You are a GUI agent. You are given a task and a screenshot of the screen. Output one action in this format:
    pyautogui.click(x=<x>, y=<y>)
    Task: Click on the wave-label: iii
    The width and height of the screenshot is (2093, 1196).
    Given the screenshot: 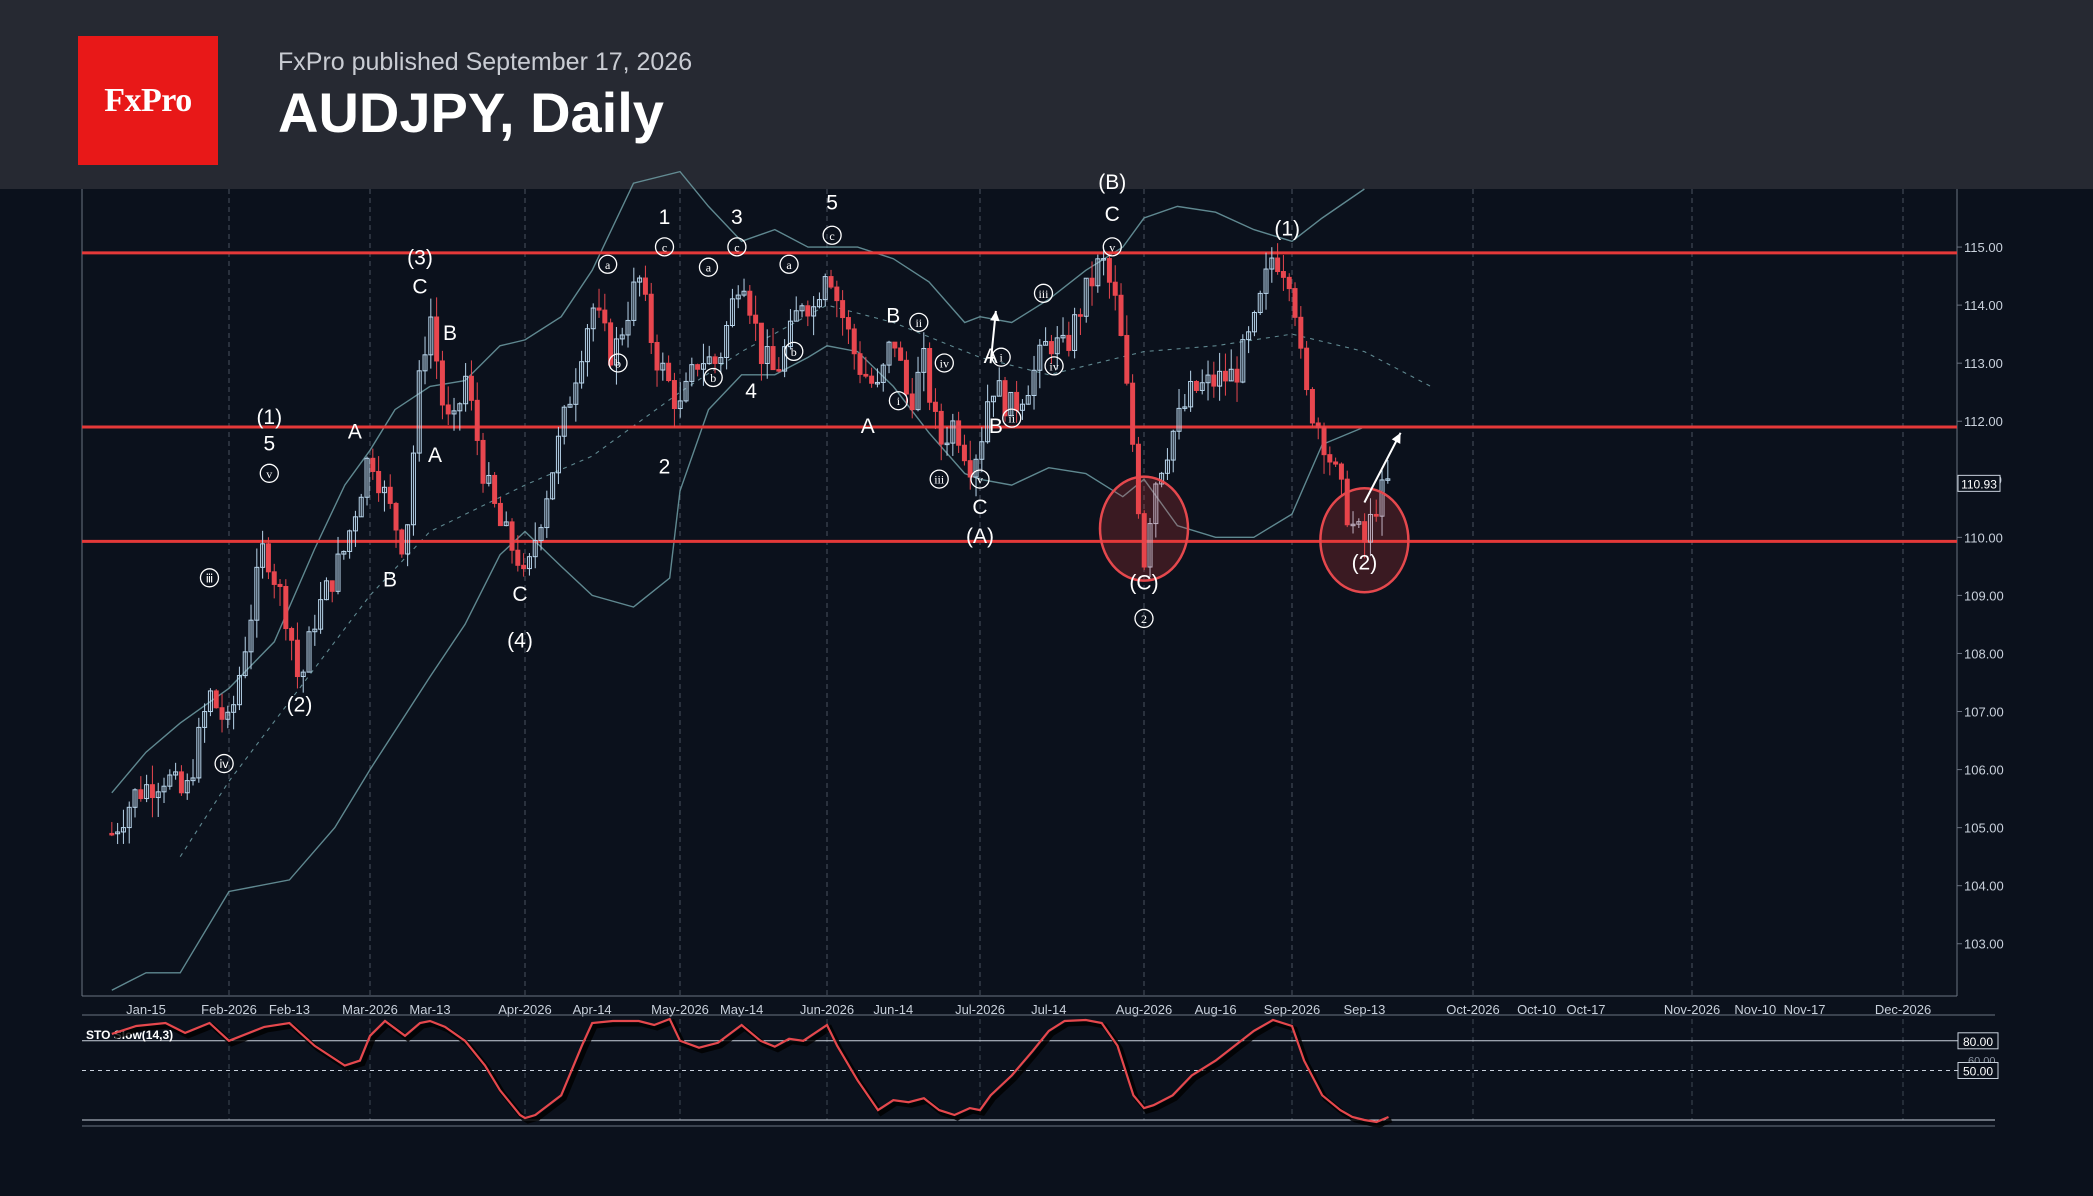 What is the action you would take?
    pyautogui.click(x=939, y=480)
    